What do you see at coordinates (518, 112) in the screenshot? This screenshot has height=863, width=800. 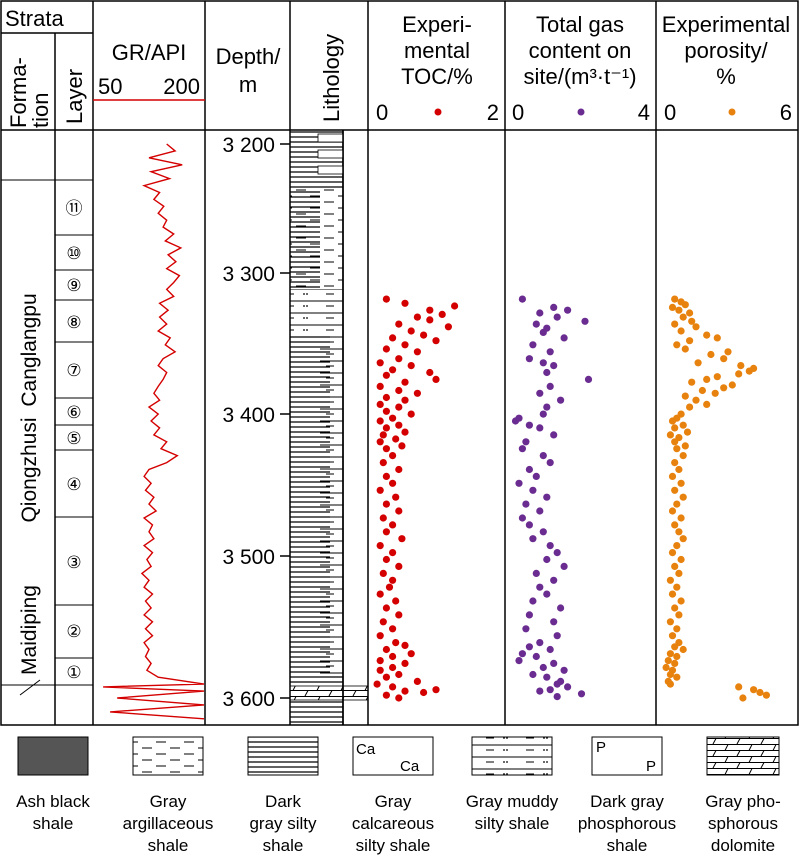 I see `gas-axis-min: 0` at bounding box center [518, 112].